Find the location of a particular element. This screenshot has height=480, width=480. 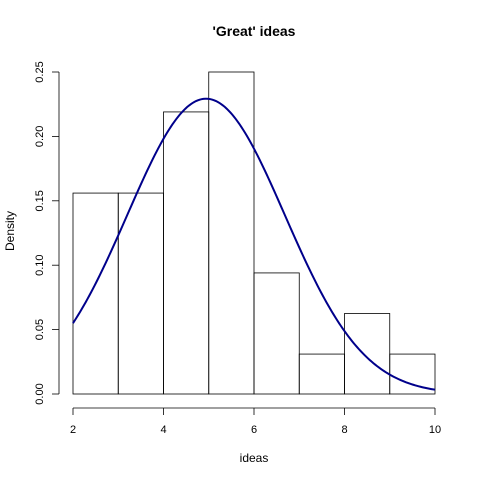

y-tick-label-2: 0.05 is located at coordinates (40, 329).